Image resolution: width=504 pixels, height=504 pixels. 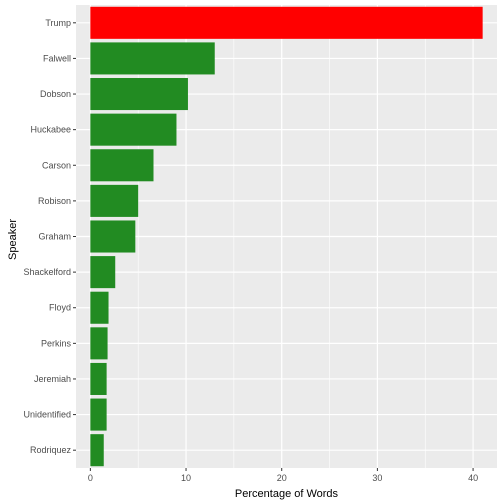 What do you see at coordinates (98, 378) in the screenshot?
I see `bar-jeremiah` at bounding box center [98, 378].